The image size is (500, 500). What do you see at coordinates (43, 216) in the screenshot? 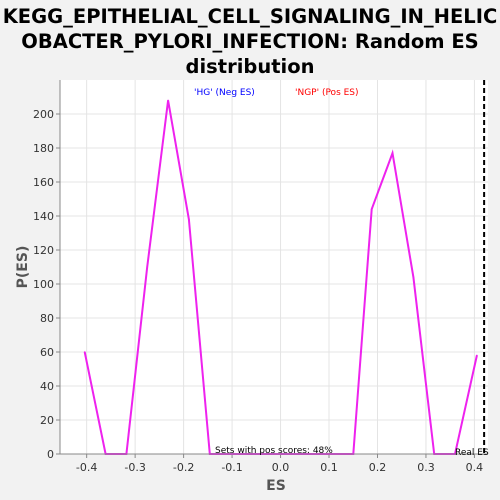
I see `y-tick-label: 140` at bounding box center [43, 216].